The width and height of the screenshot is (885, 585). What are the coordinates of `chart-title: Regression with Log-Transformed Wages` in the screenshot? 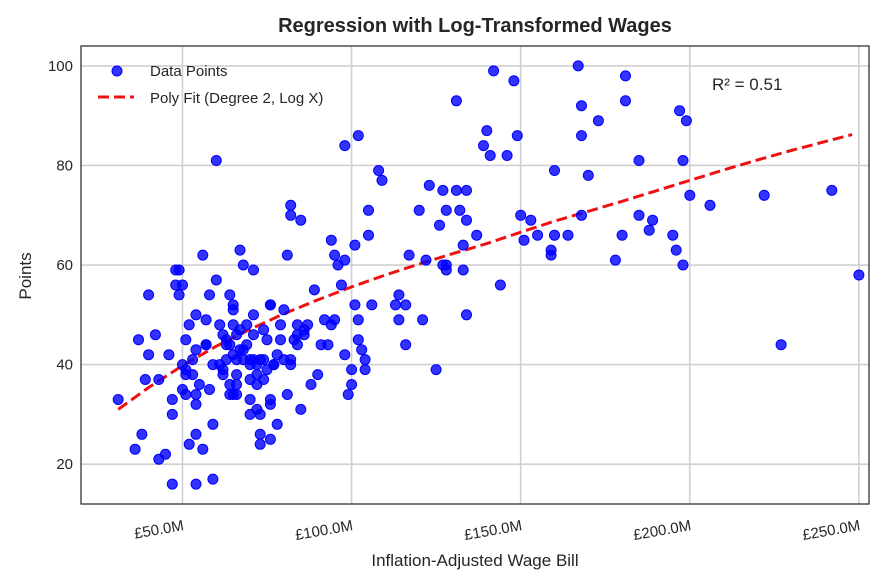 It's located at (475, 26).